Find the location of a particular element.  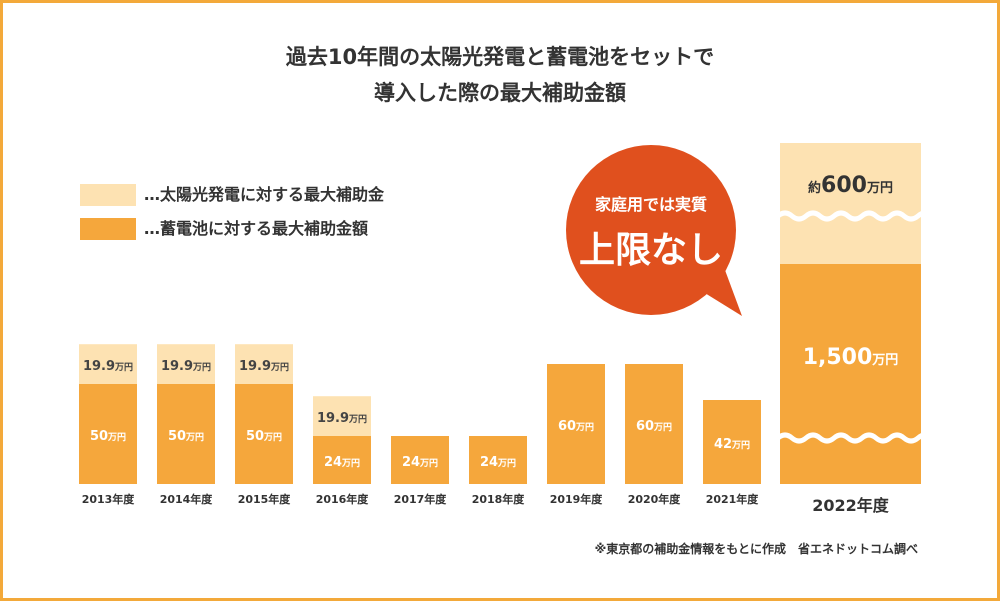

bar-solar-2015年度 is located at coordinates (264, 364).